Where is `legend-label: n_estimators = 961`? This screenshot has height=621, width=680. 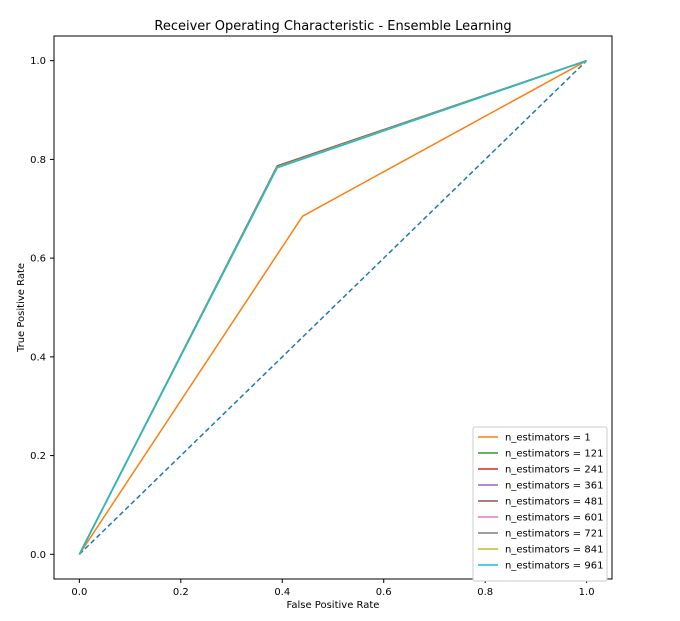
legend-label: n_estimators = 961 is located at coordinates (554, 566).